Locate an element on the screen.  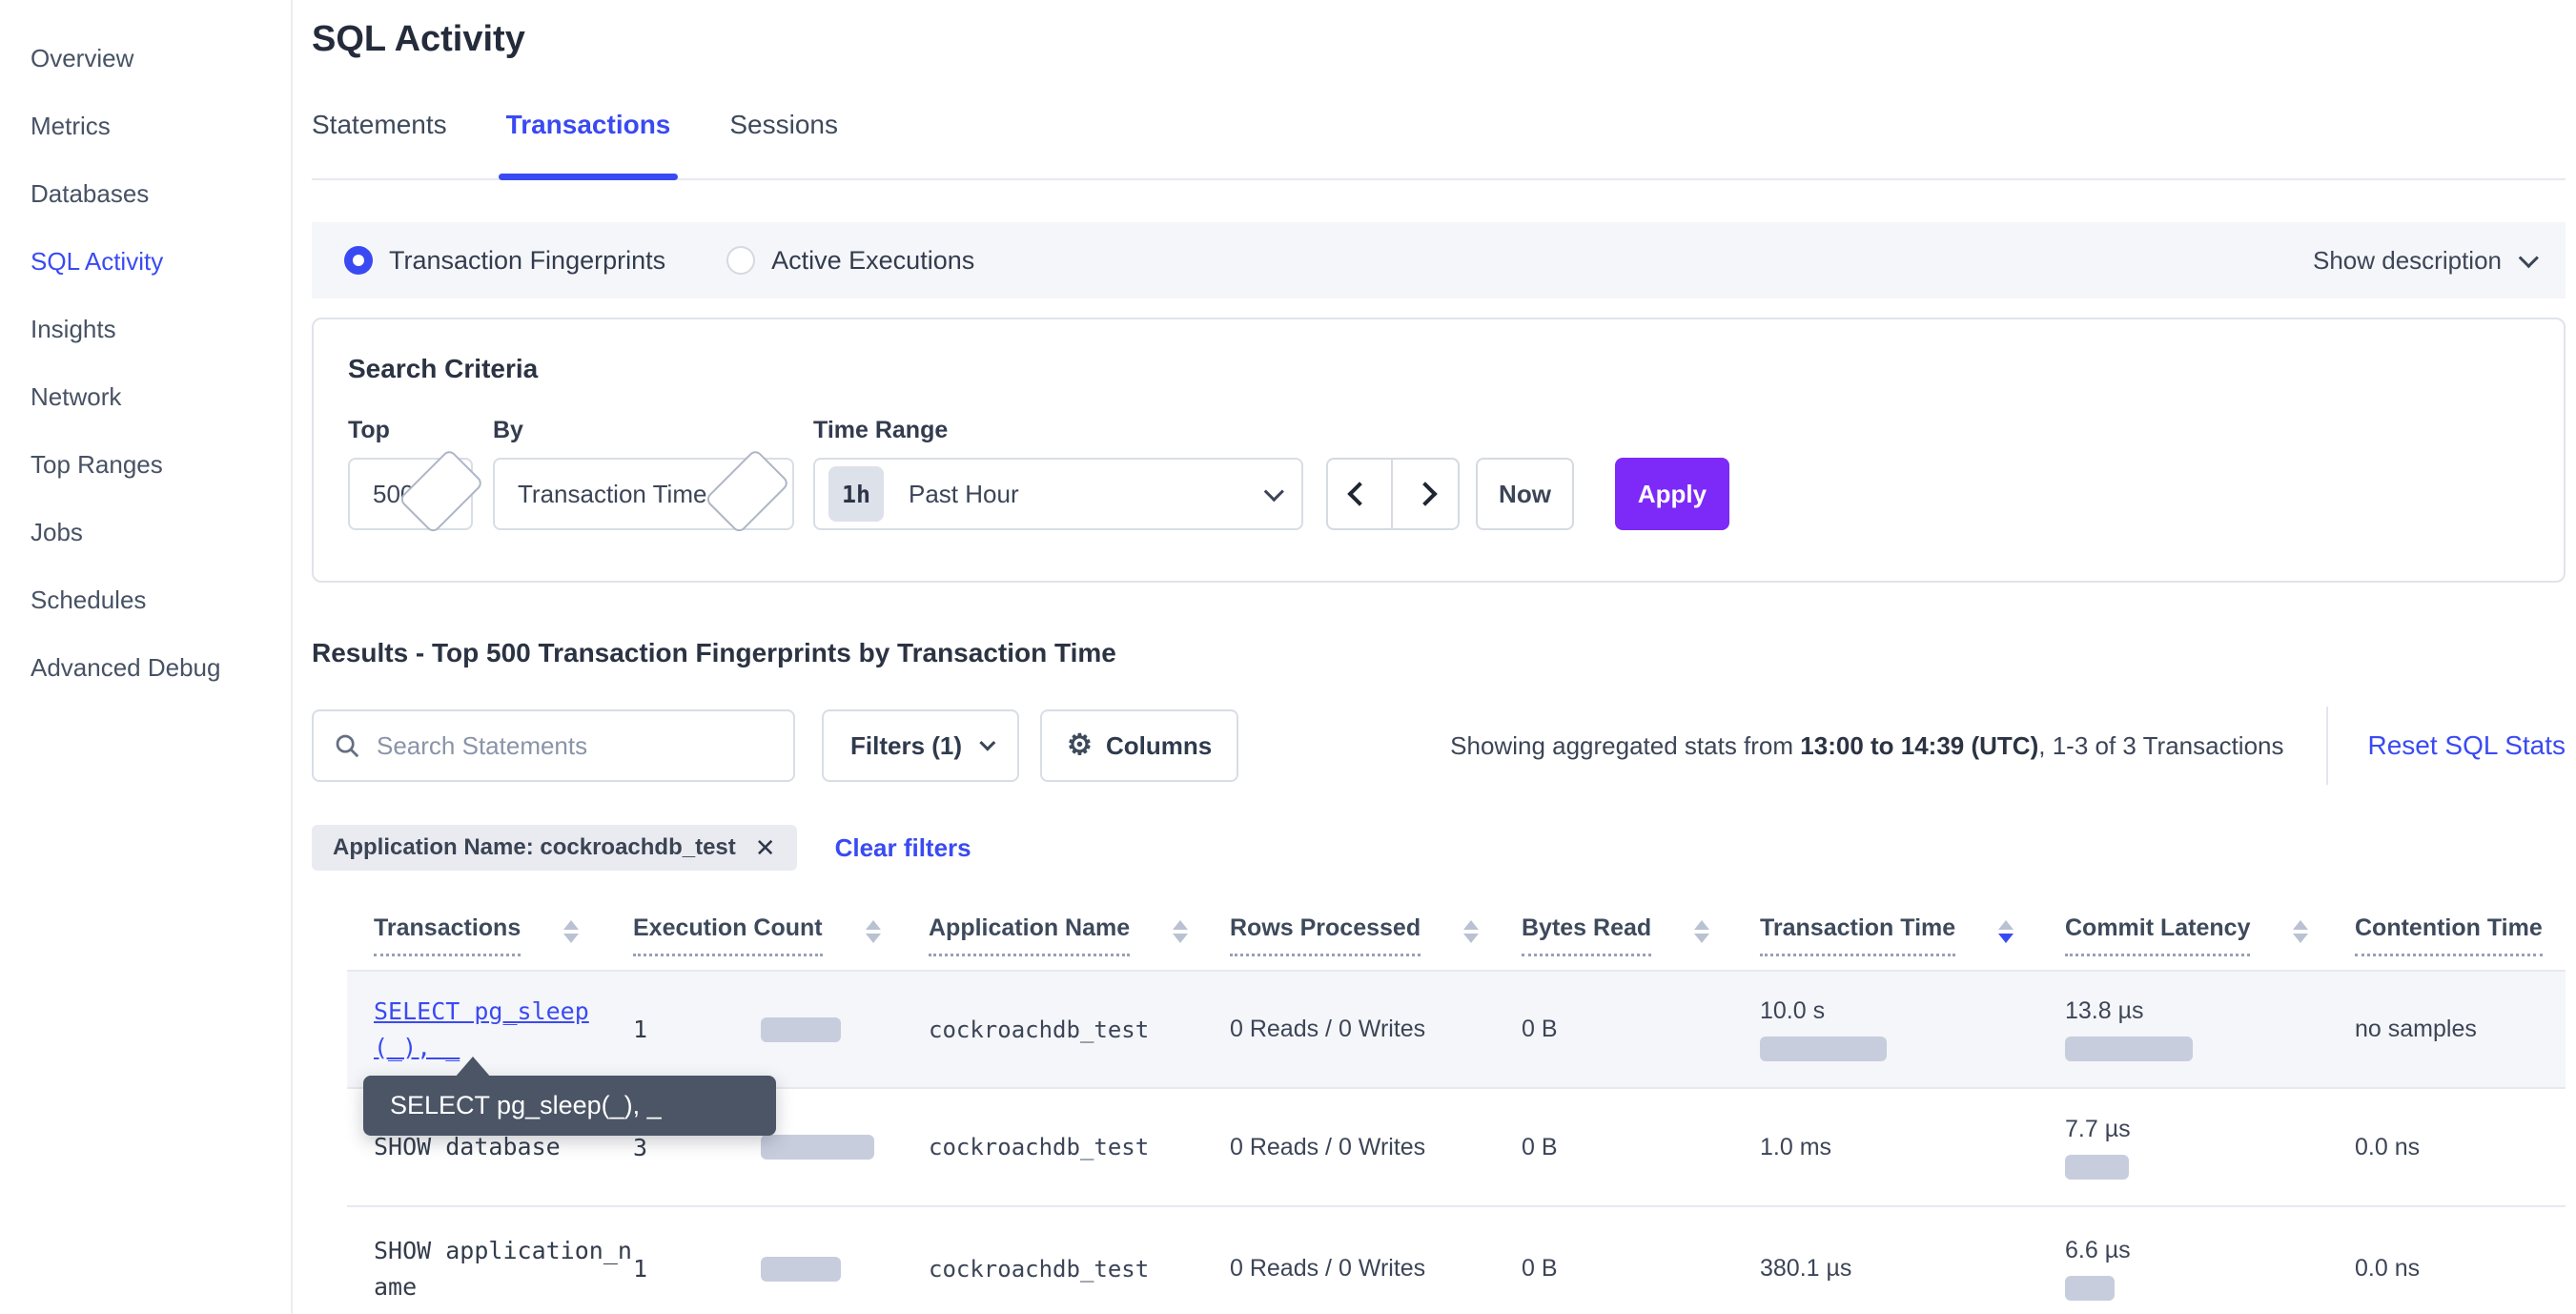
sidebar-item-overview: Overview is located at coordinates (82, 58).